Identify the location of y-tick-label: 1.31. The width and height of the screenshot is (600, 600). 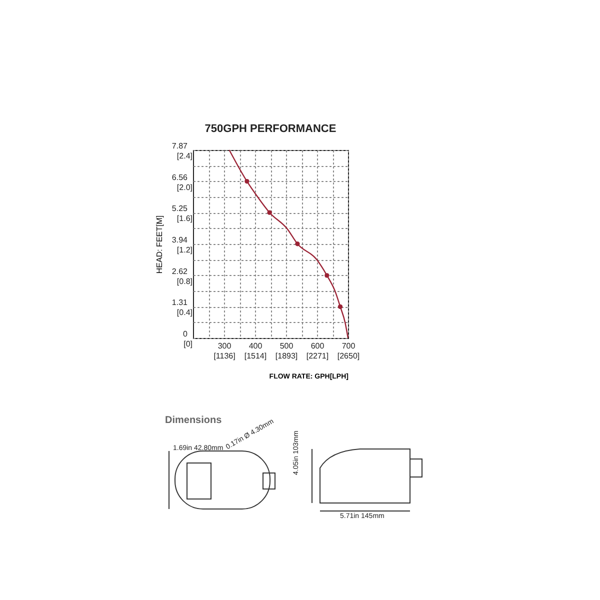
(180, 303).